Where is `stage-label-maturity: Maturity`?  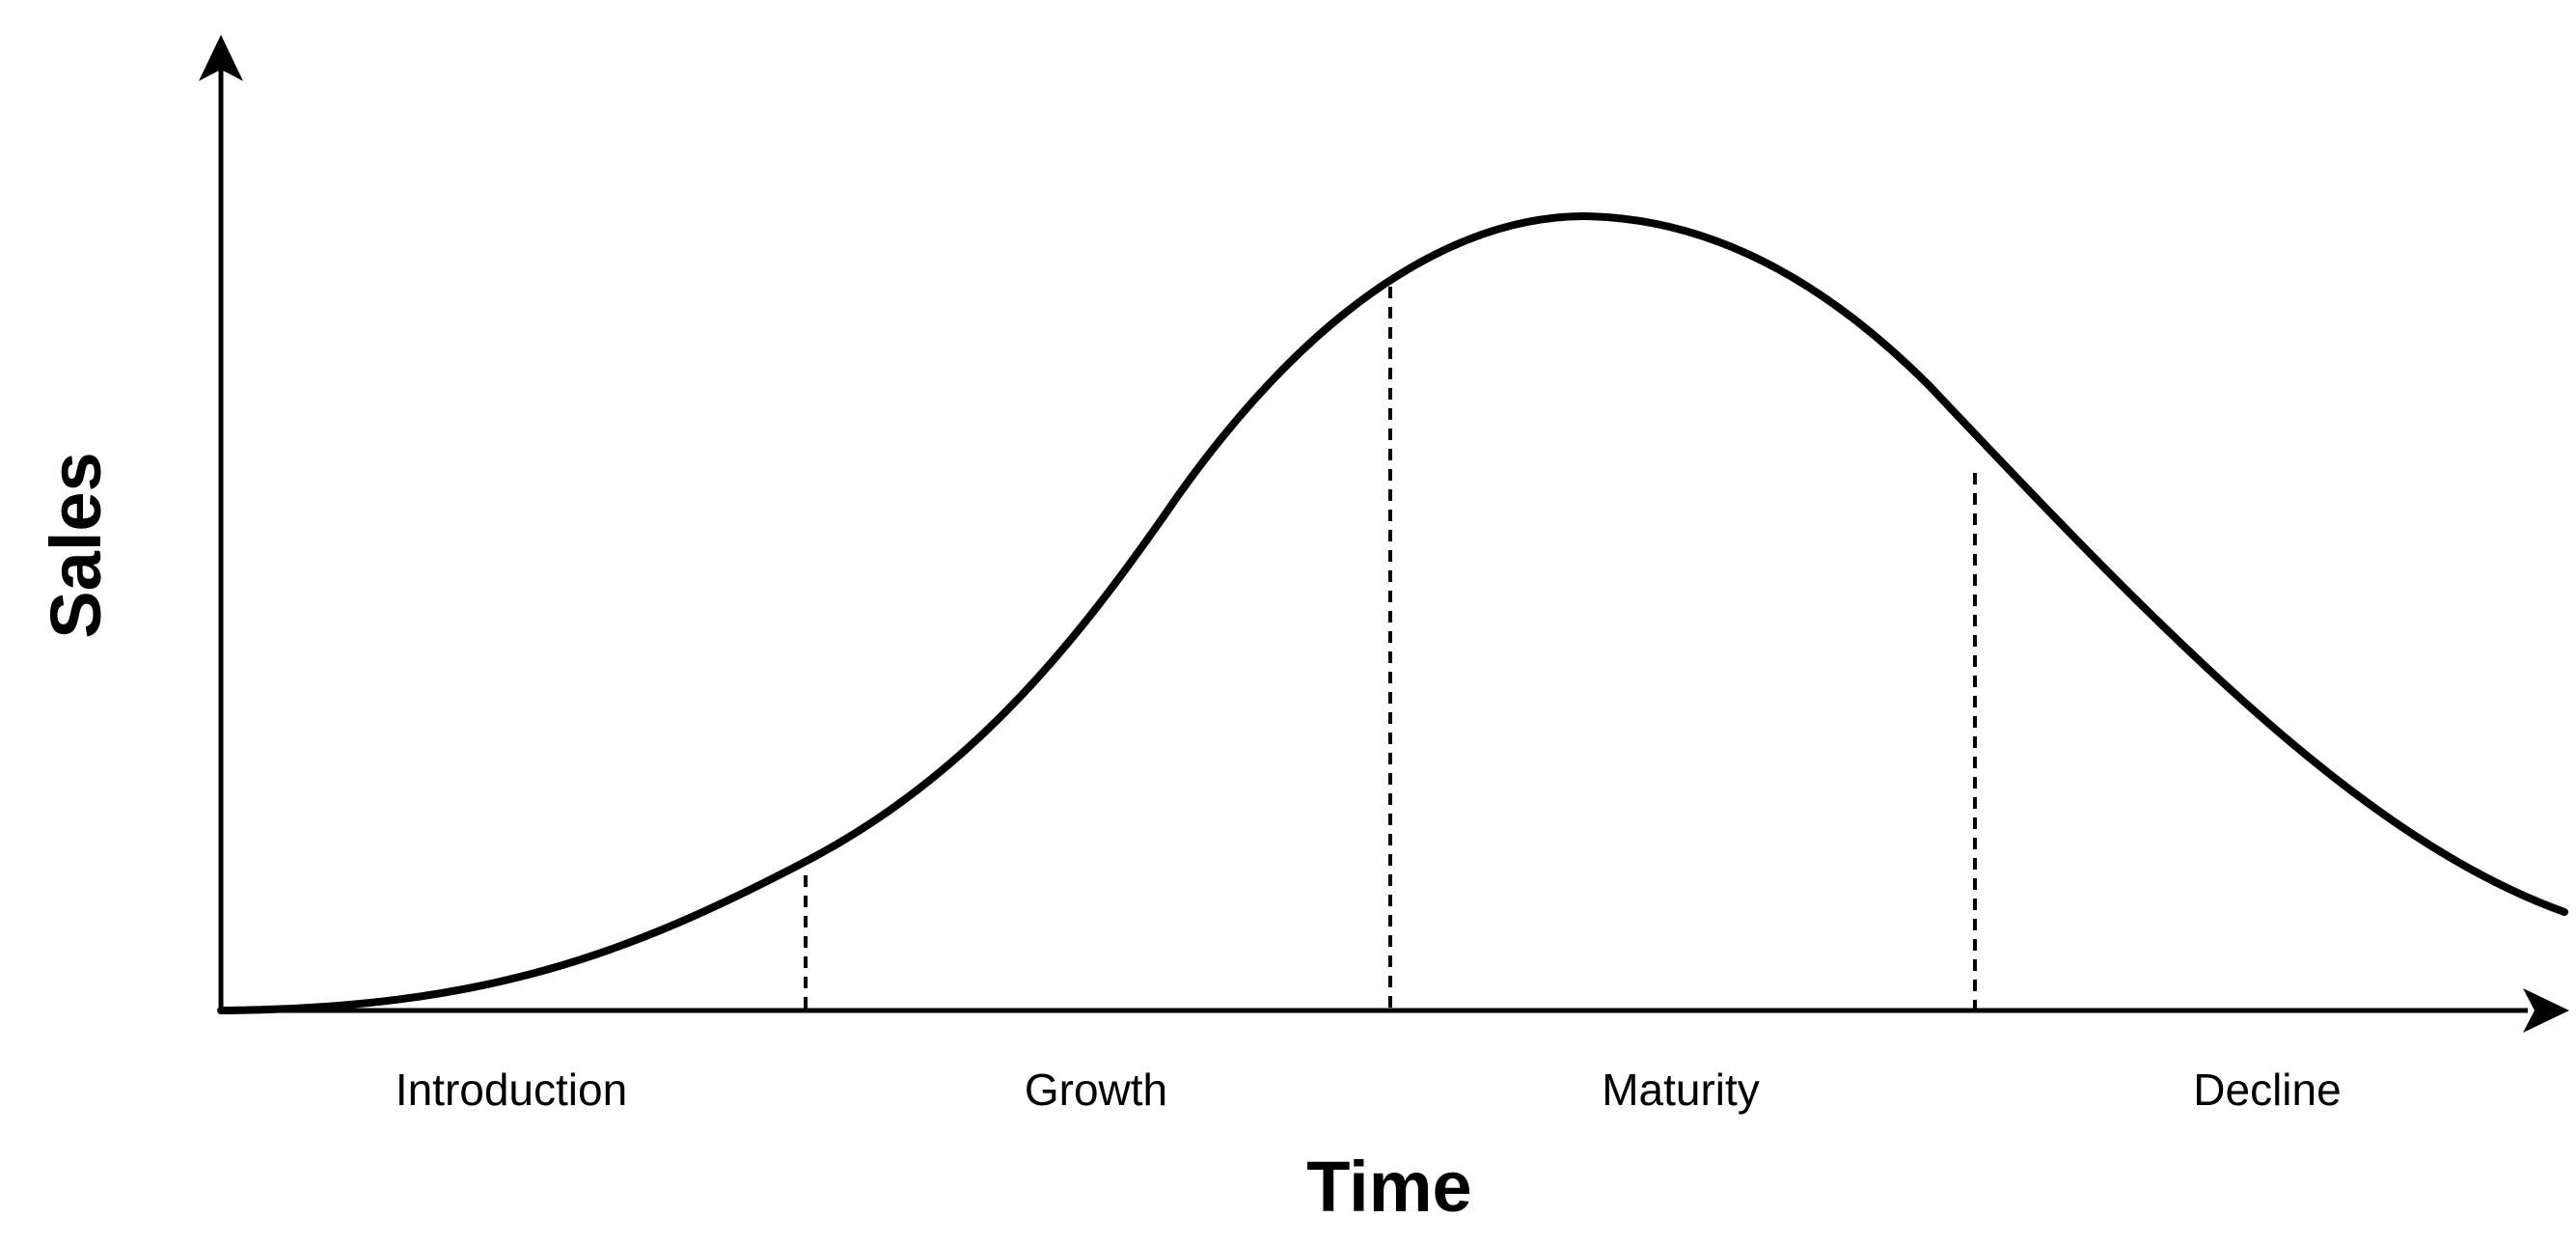 stage-label-maturity: Maturity is located at coordinates (1681, 1090).